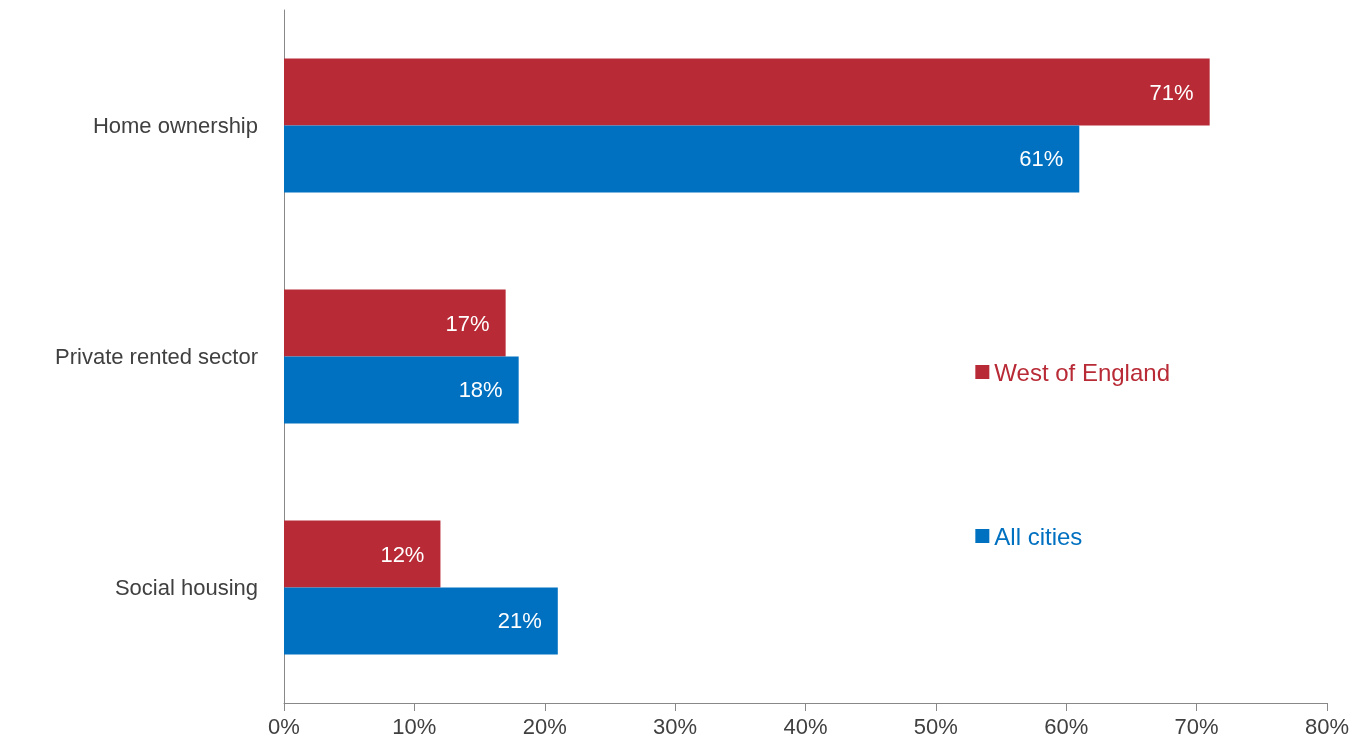 The image size is (1370, 749). What do you see at coordinates (467, 323) in the screenshot?
I see `data-label: 17%` at bounding box center [467, 323].